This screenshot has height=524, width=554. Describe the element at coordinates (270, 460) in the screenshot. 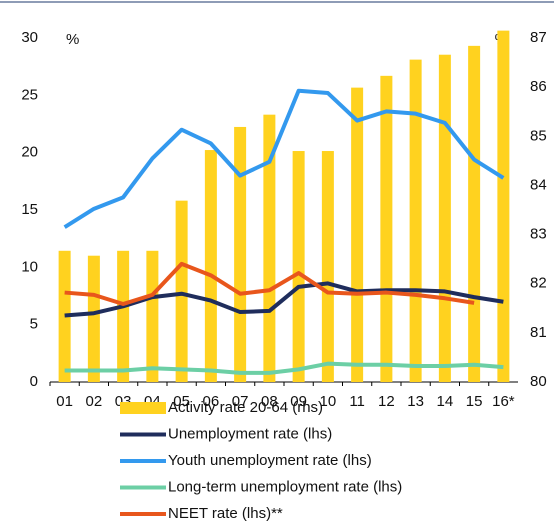

I see `legend-label: Youth unemployment rate (lhs)` at that location.